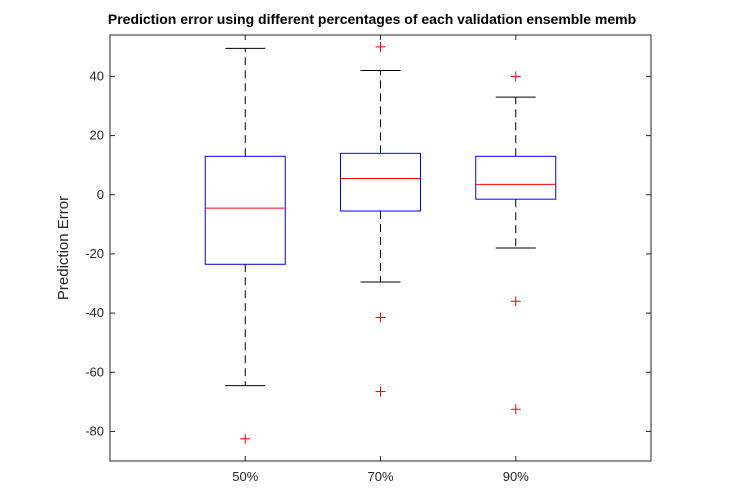 This screenshot has height=501, width=734. Describe the element at coordinates (100, 194) in the screenshot. I see `y-tick-label: 0` at that location.